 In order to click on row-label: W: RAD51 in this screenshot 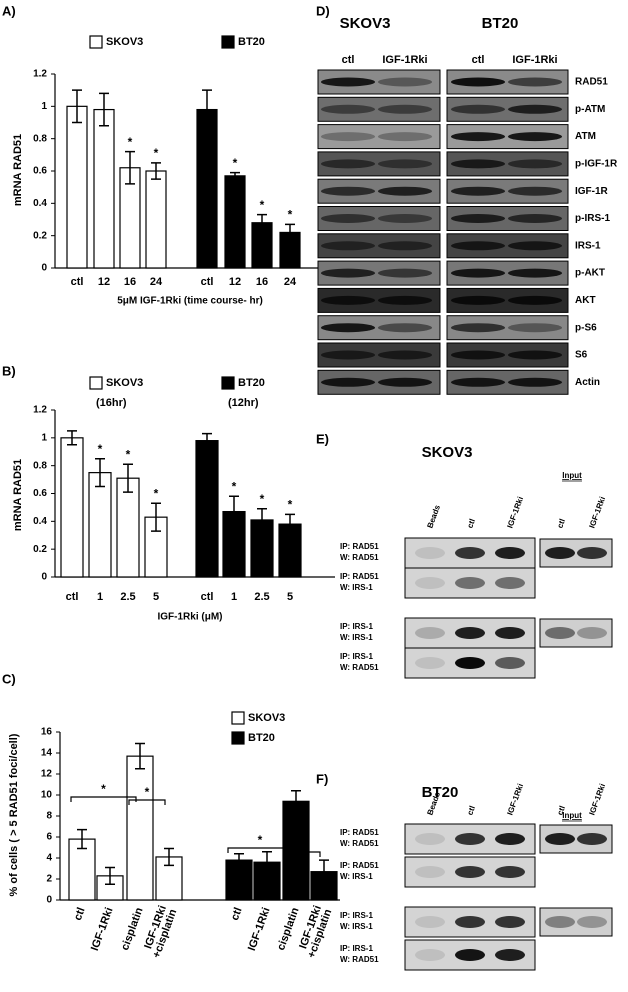, I will do `click(359, 959)`.